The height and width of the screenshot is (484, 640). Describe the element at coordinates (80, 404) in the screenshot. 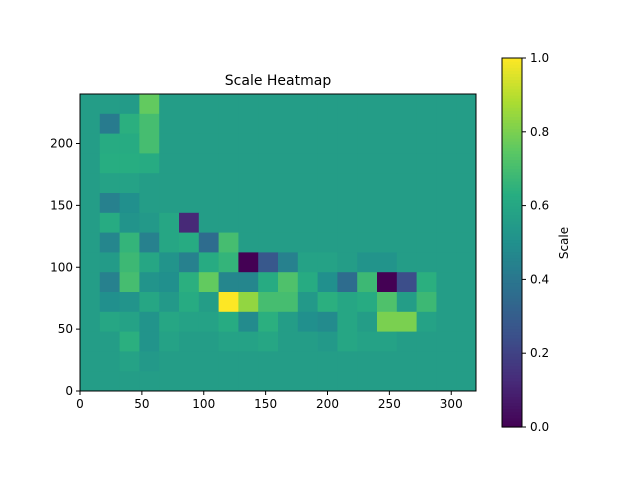

I see `x-tick-label: 0` at that location.